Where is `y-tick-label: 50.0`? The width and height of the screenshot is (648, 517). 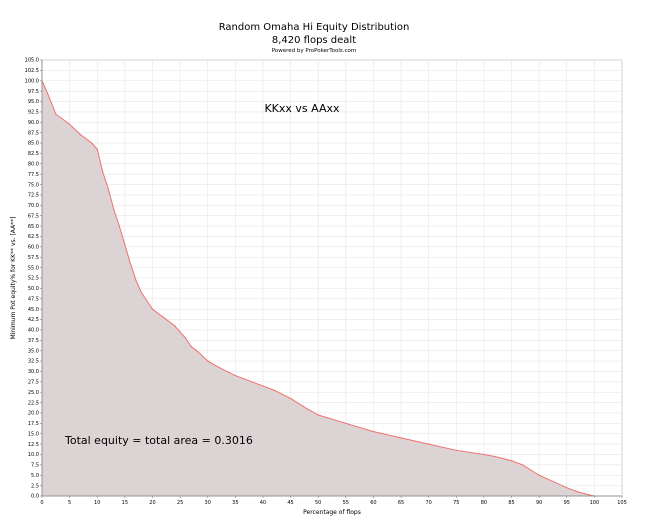
y-tick-label: 50.0 is located at coordinates (33, 289).